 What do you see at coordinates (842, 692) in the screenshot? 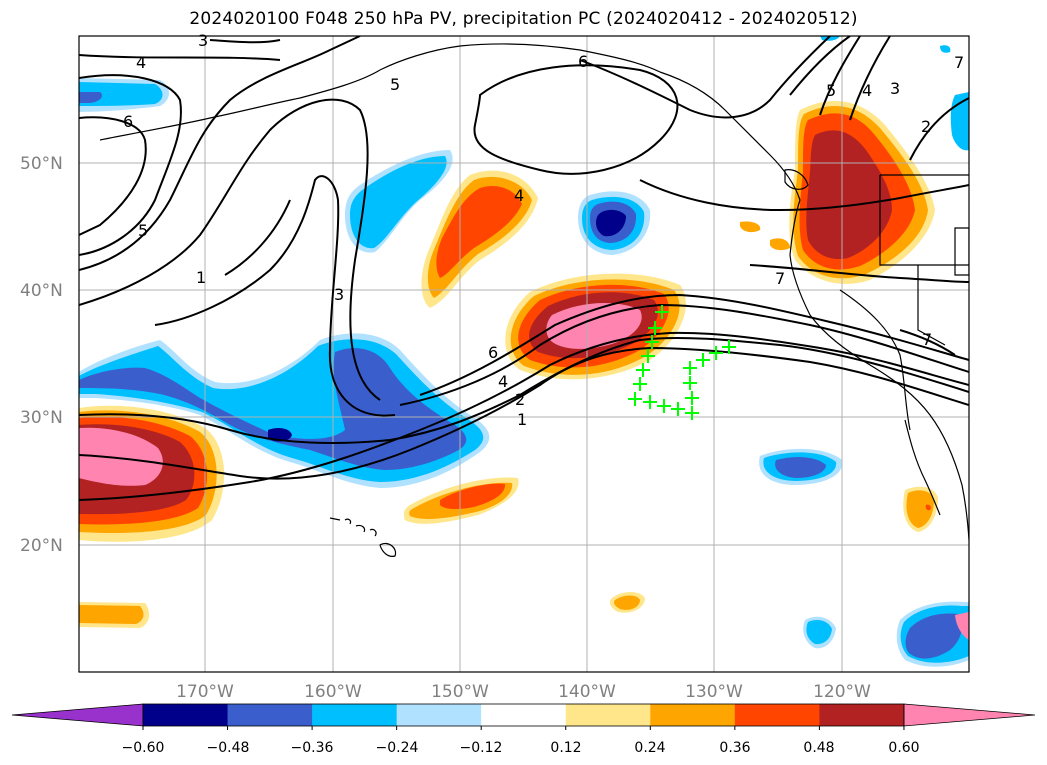
I see `lon-label-120w: 120°W` at bounding box center [842, 692].